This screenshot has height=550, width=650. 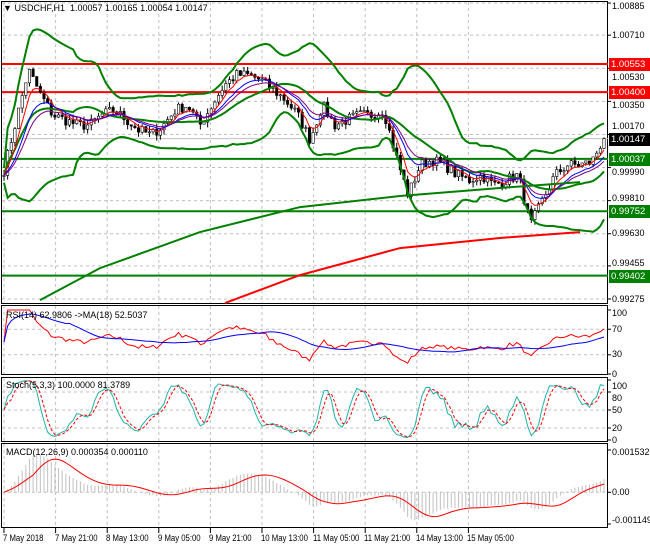 What do you see at coordinates (39, 8) in the screenshot?
I see `symbol-label: USDCHF,H1` at bounding box center [39, 8].